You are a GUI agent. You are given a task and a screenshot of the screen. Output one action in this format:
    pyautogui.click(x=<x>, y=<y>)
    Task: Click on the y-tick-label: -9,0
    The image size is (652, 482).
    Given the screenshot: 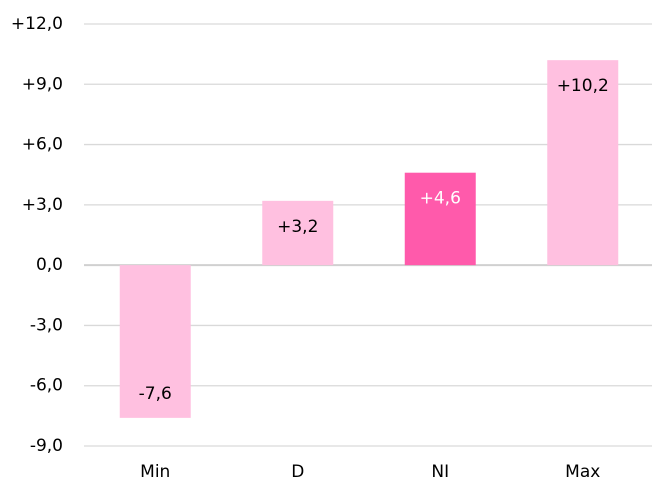 What is the action you would take?
    pyautogui.click(x=46, y=446)
    